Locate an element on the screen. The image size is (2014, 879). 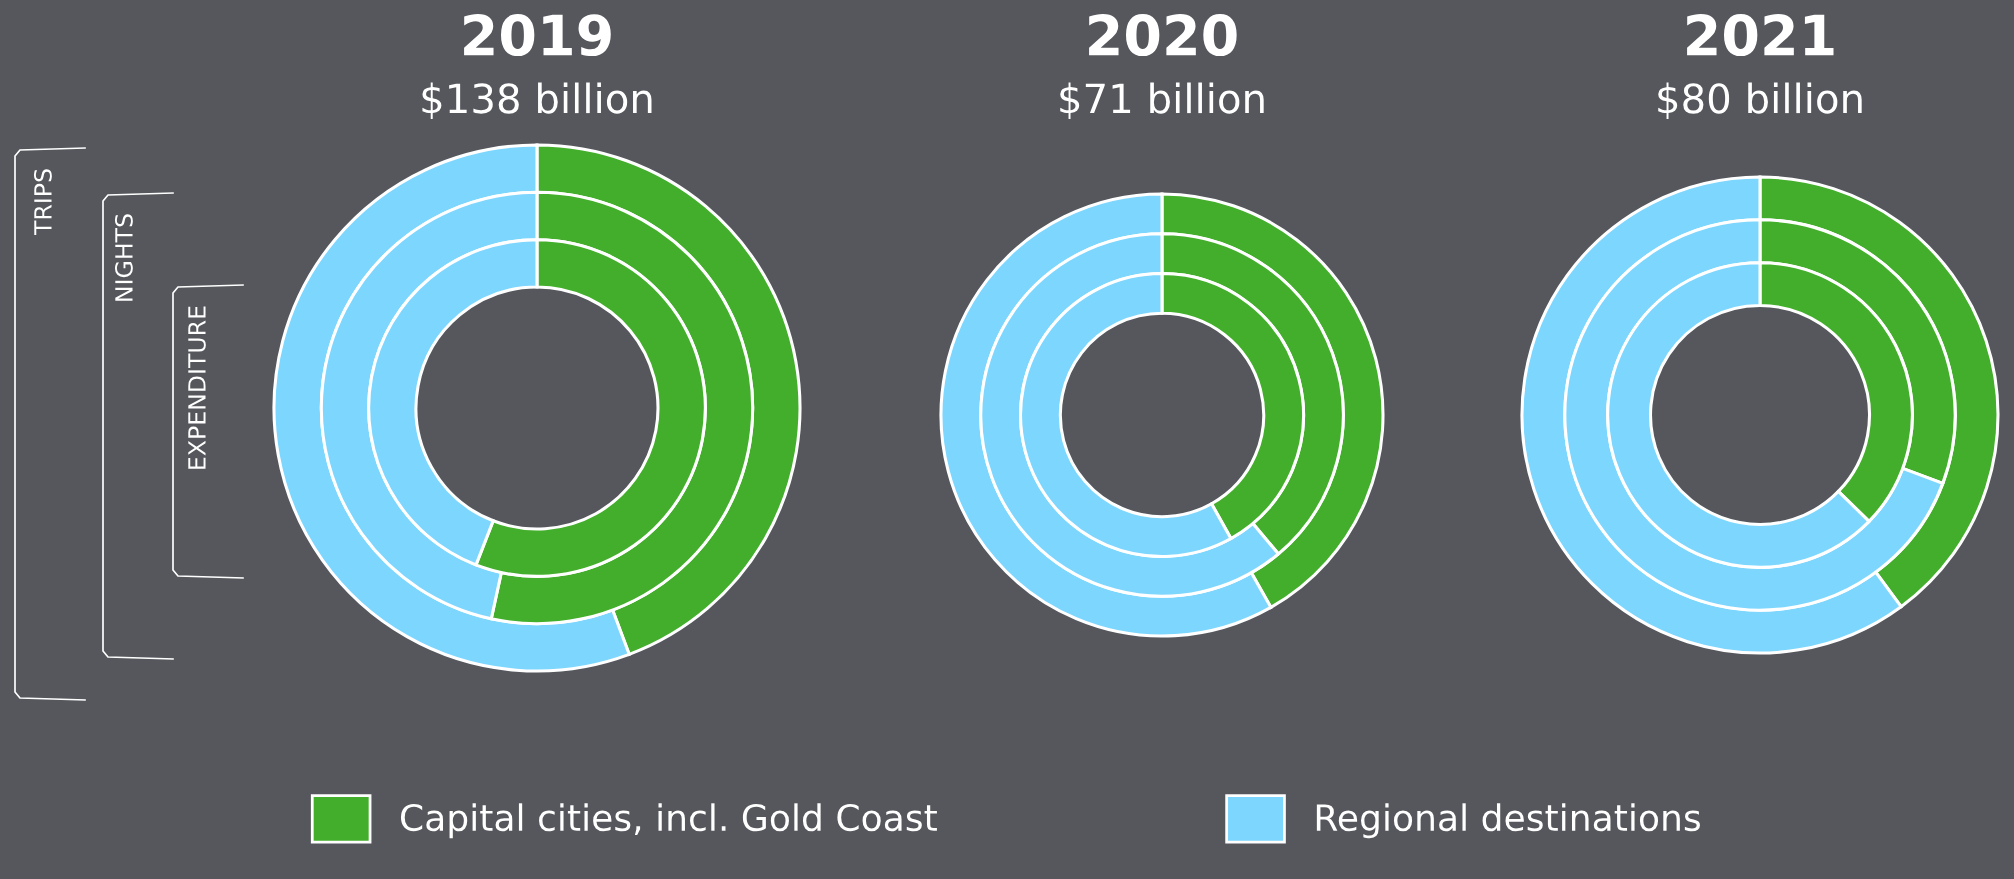
chart-title: 2020 is located at coordinates (1163, 35).